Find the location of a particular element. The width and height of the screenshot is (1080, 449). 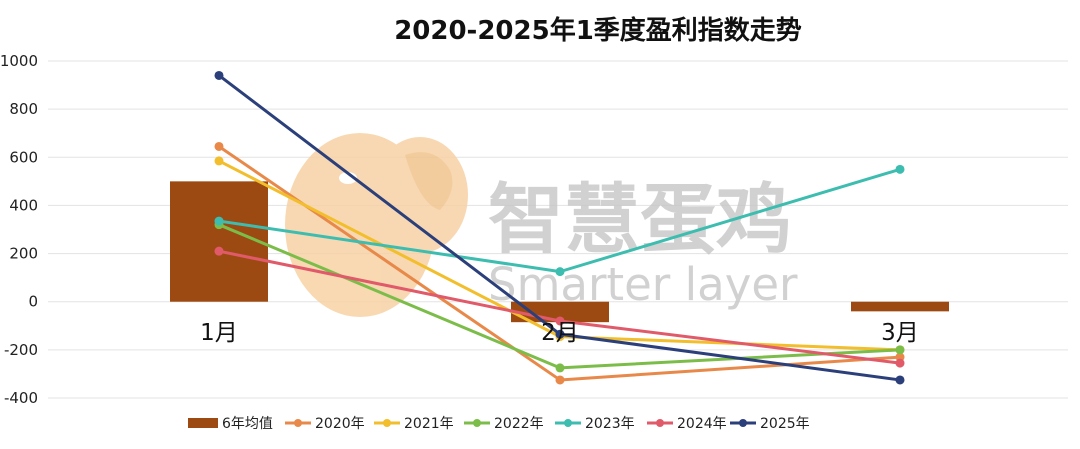

x-tick-label: 2月 is located at coordinates (560, 333).